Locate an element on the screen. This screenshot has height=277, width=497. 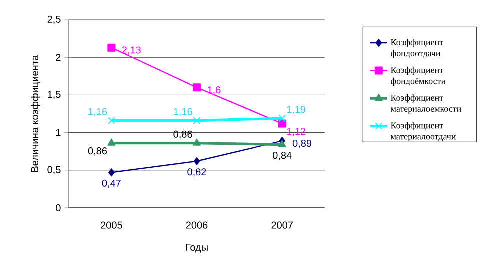
y-tick-label: 1 is located at coordinates (58, 132).